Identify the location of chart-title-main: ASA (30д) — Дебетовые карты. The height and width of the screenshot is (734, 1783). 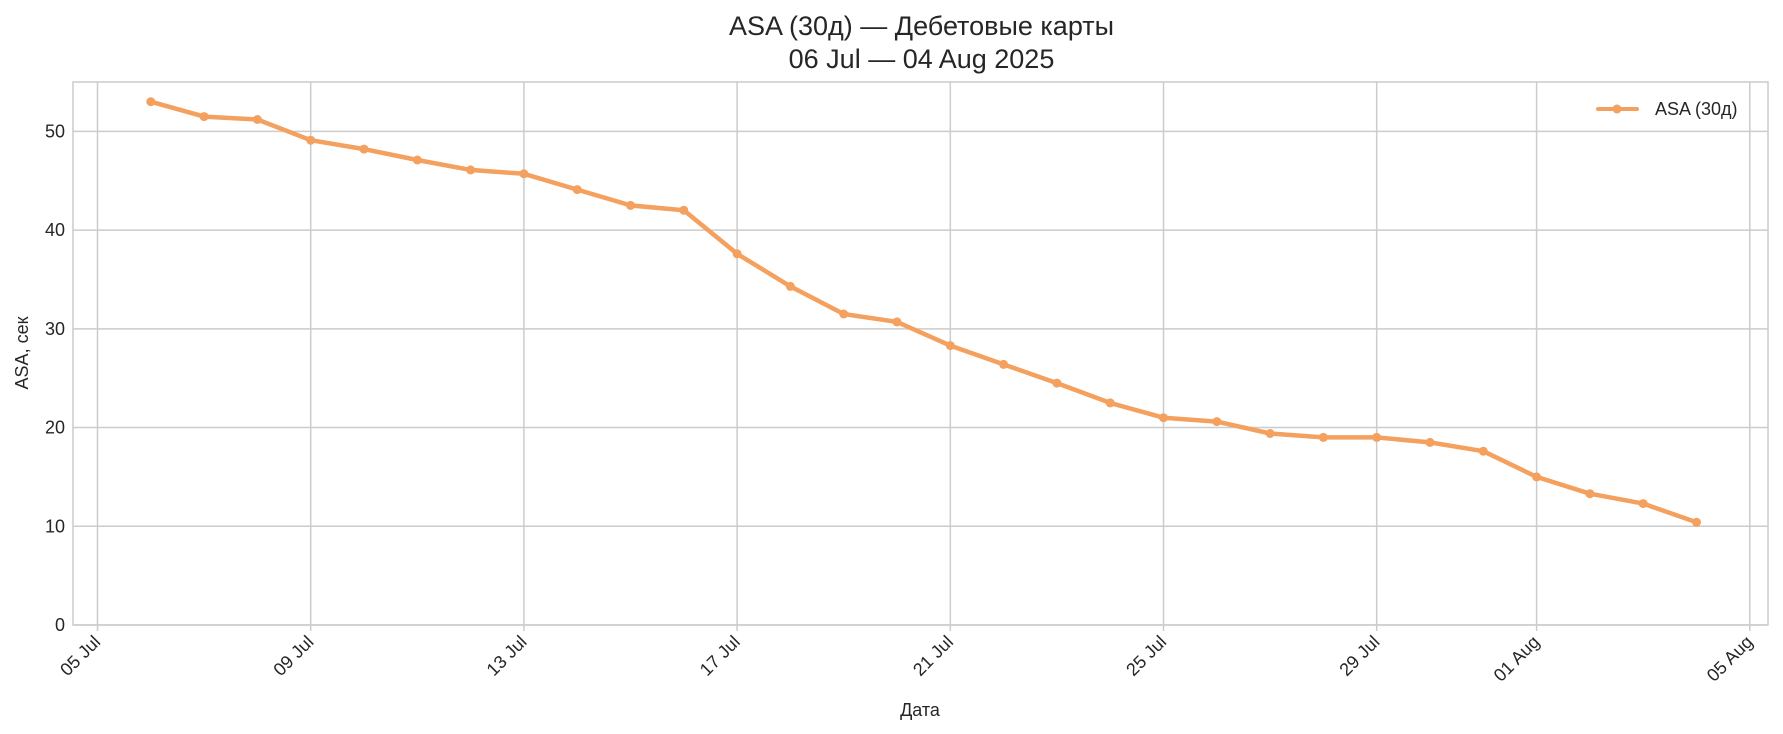
(921, 26).